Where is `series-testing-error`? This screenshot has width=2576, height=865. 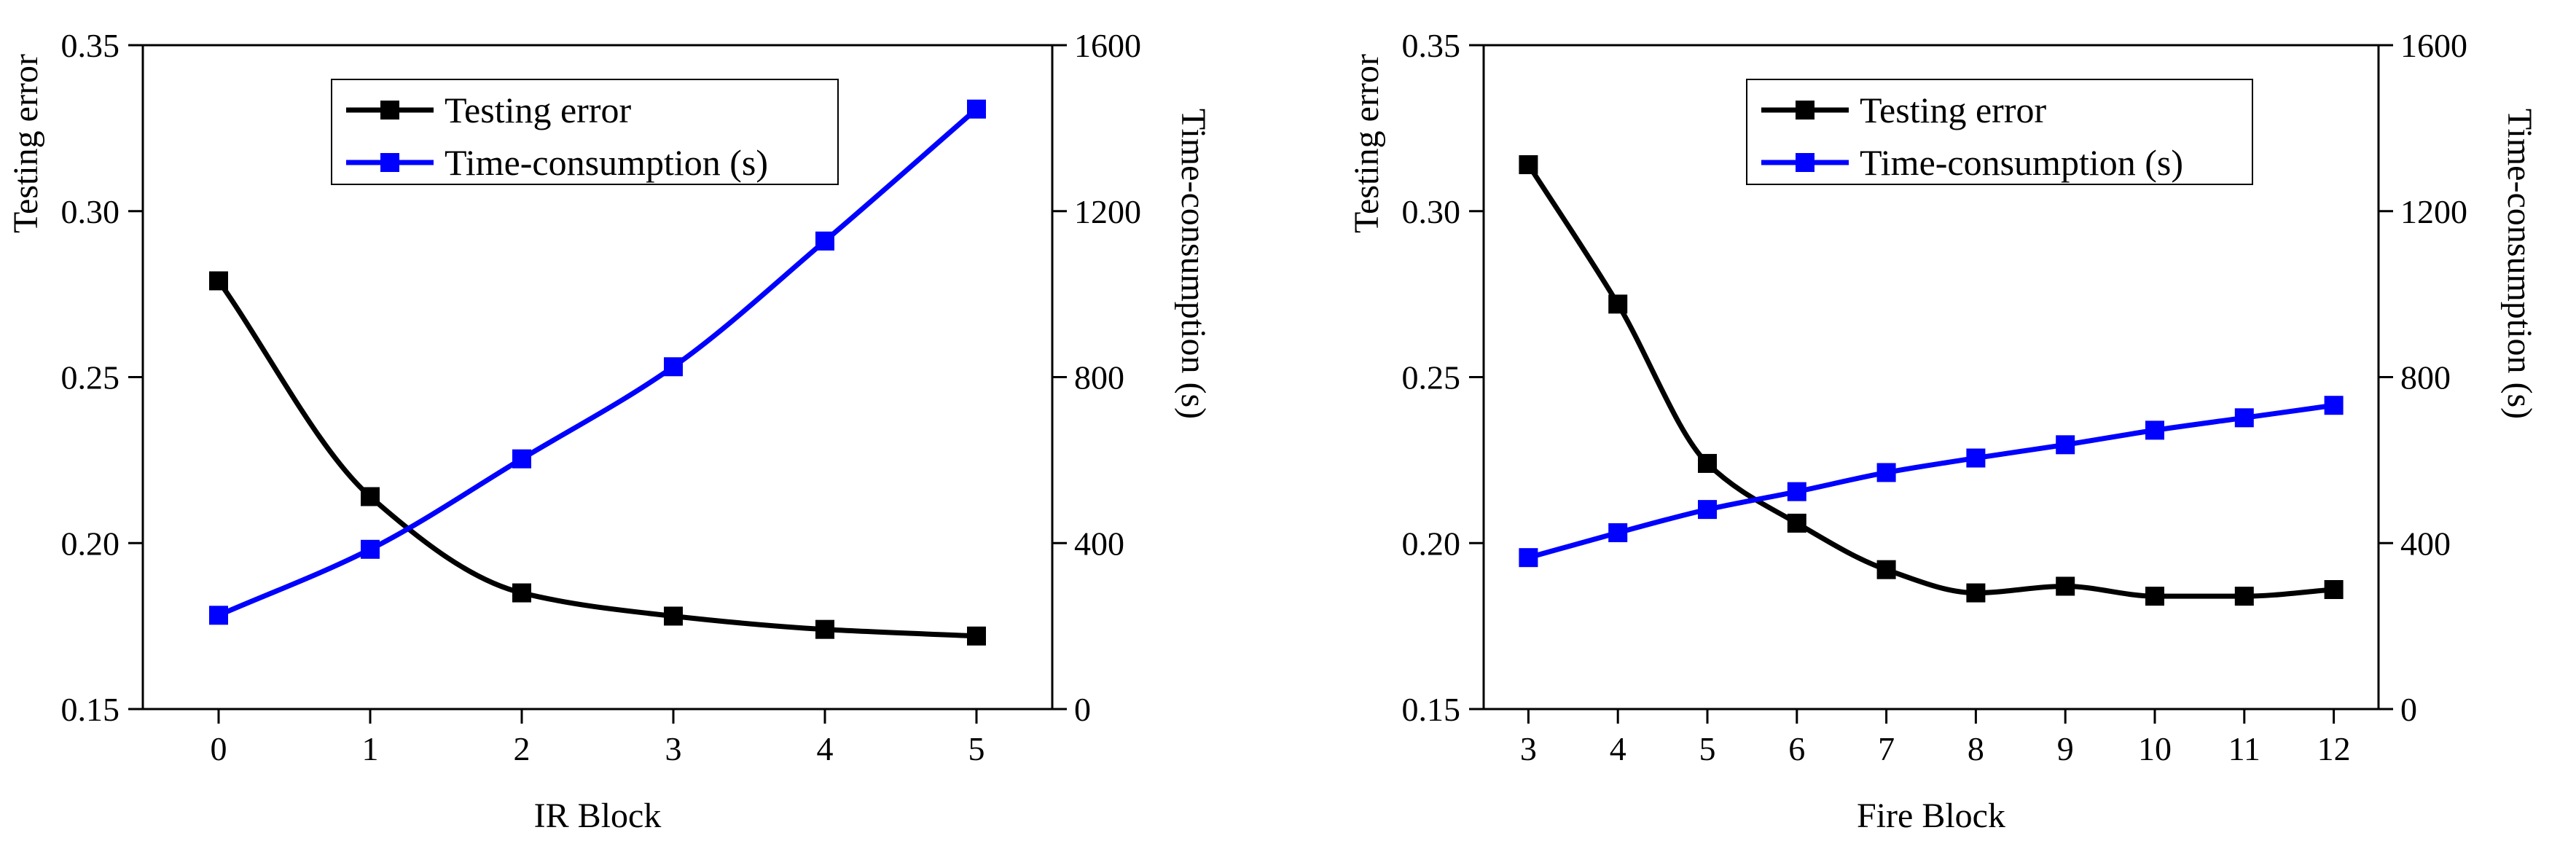
series-testing-error is located at coordinates (597, 458).